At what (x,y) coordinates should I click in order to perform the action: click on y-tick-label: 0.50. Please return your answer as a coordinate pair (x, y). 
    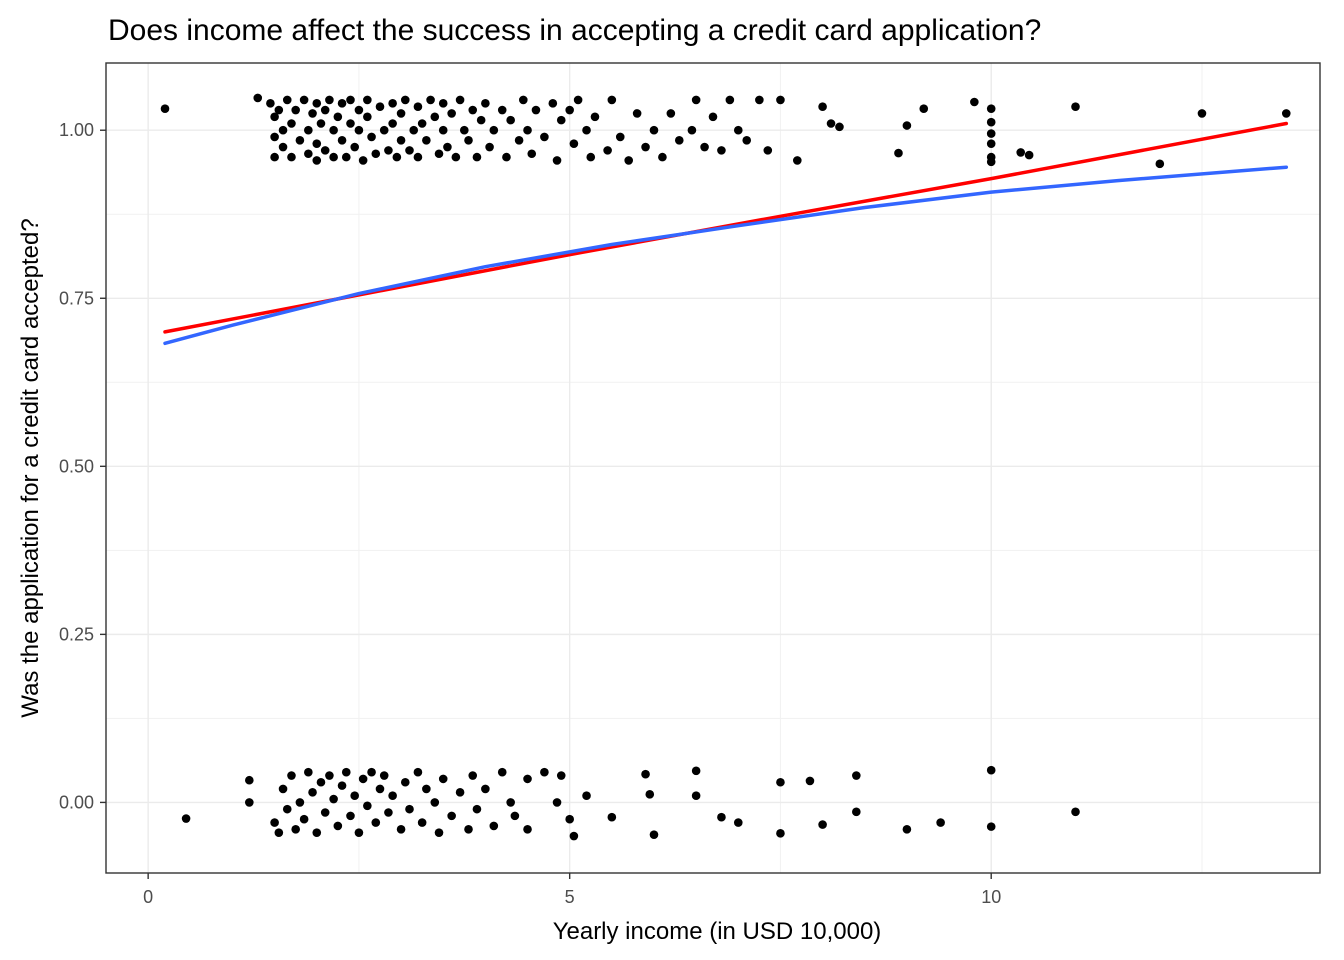
    Looking at the image, I should click on (76, 466).